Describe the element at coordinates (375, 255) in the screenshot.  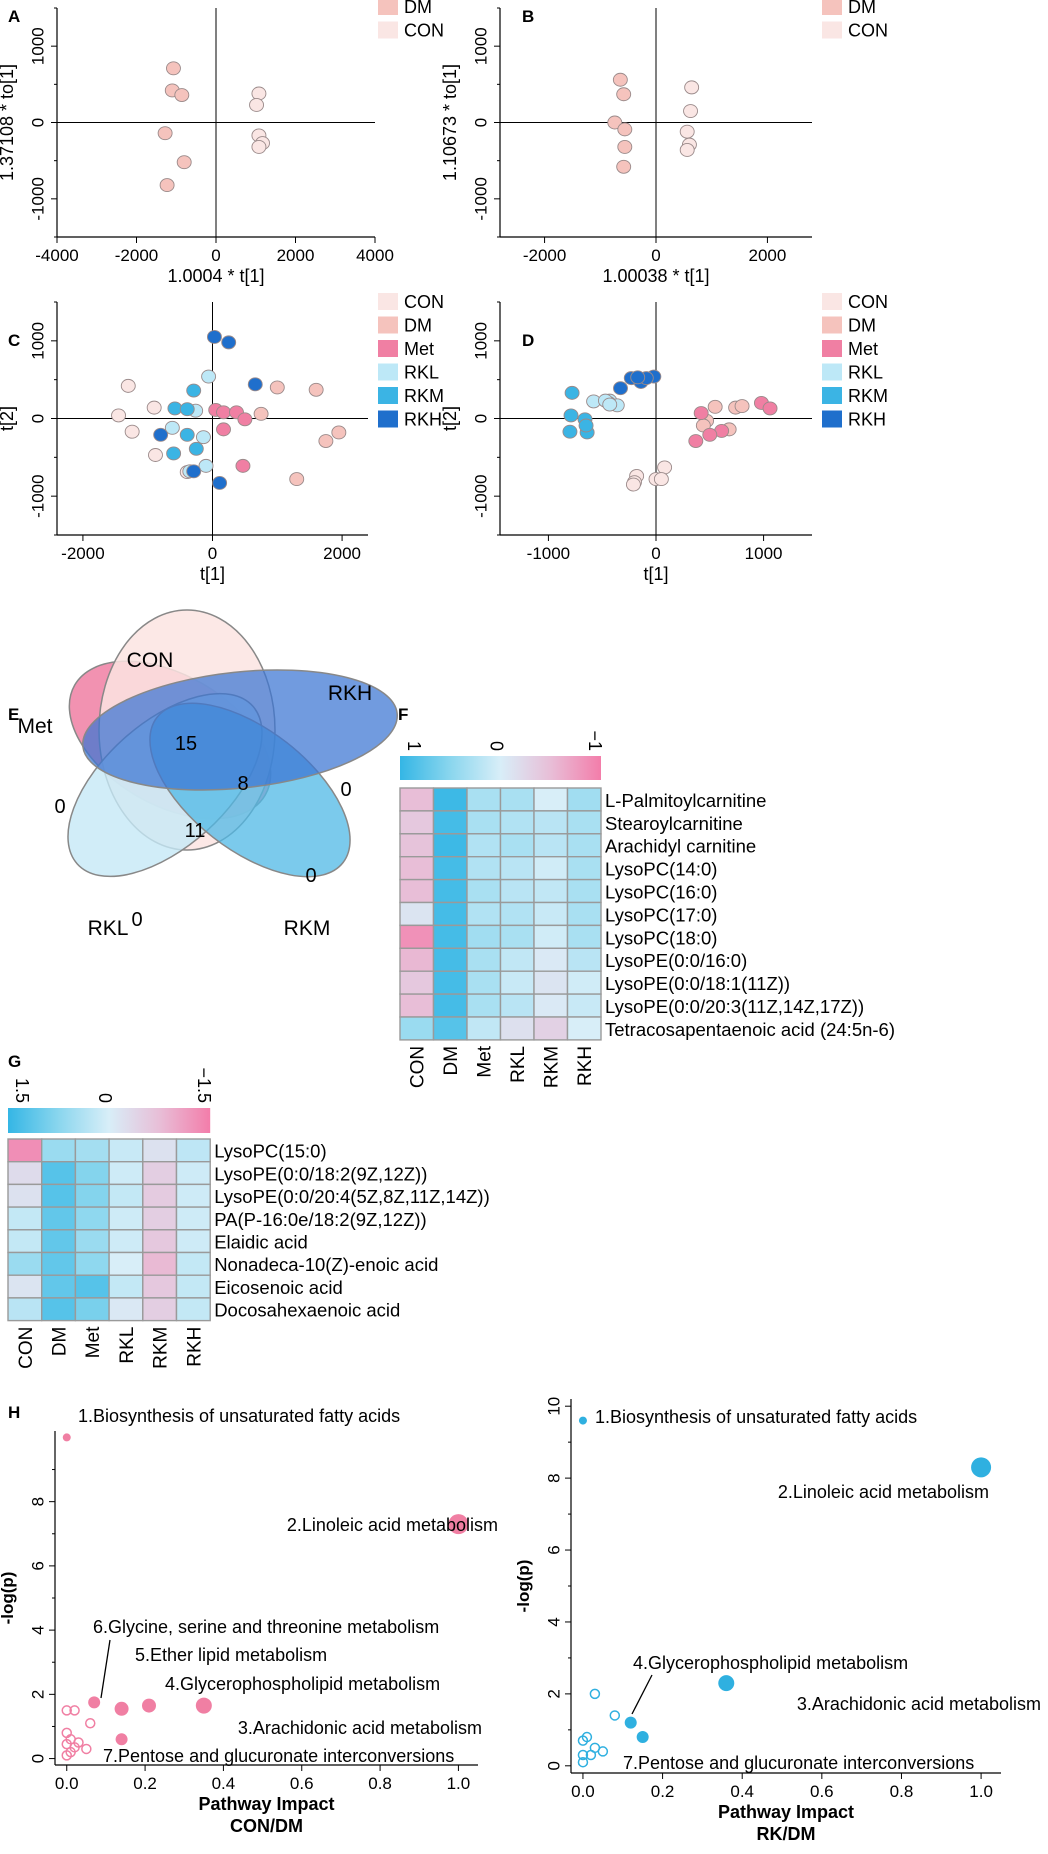
I see `x-tick-label: 4000` at that location.